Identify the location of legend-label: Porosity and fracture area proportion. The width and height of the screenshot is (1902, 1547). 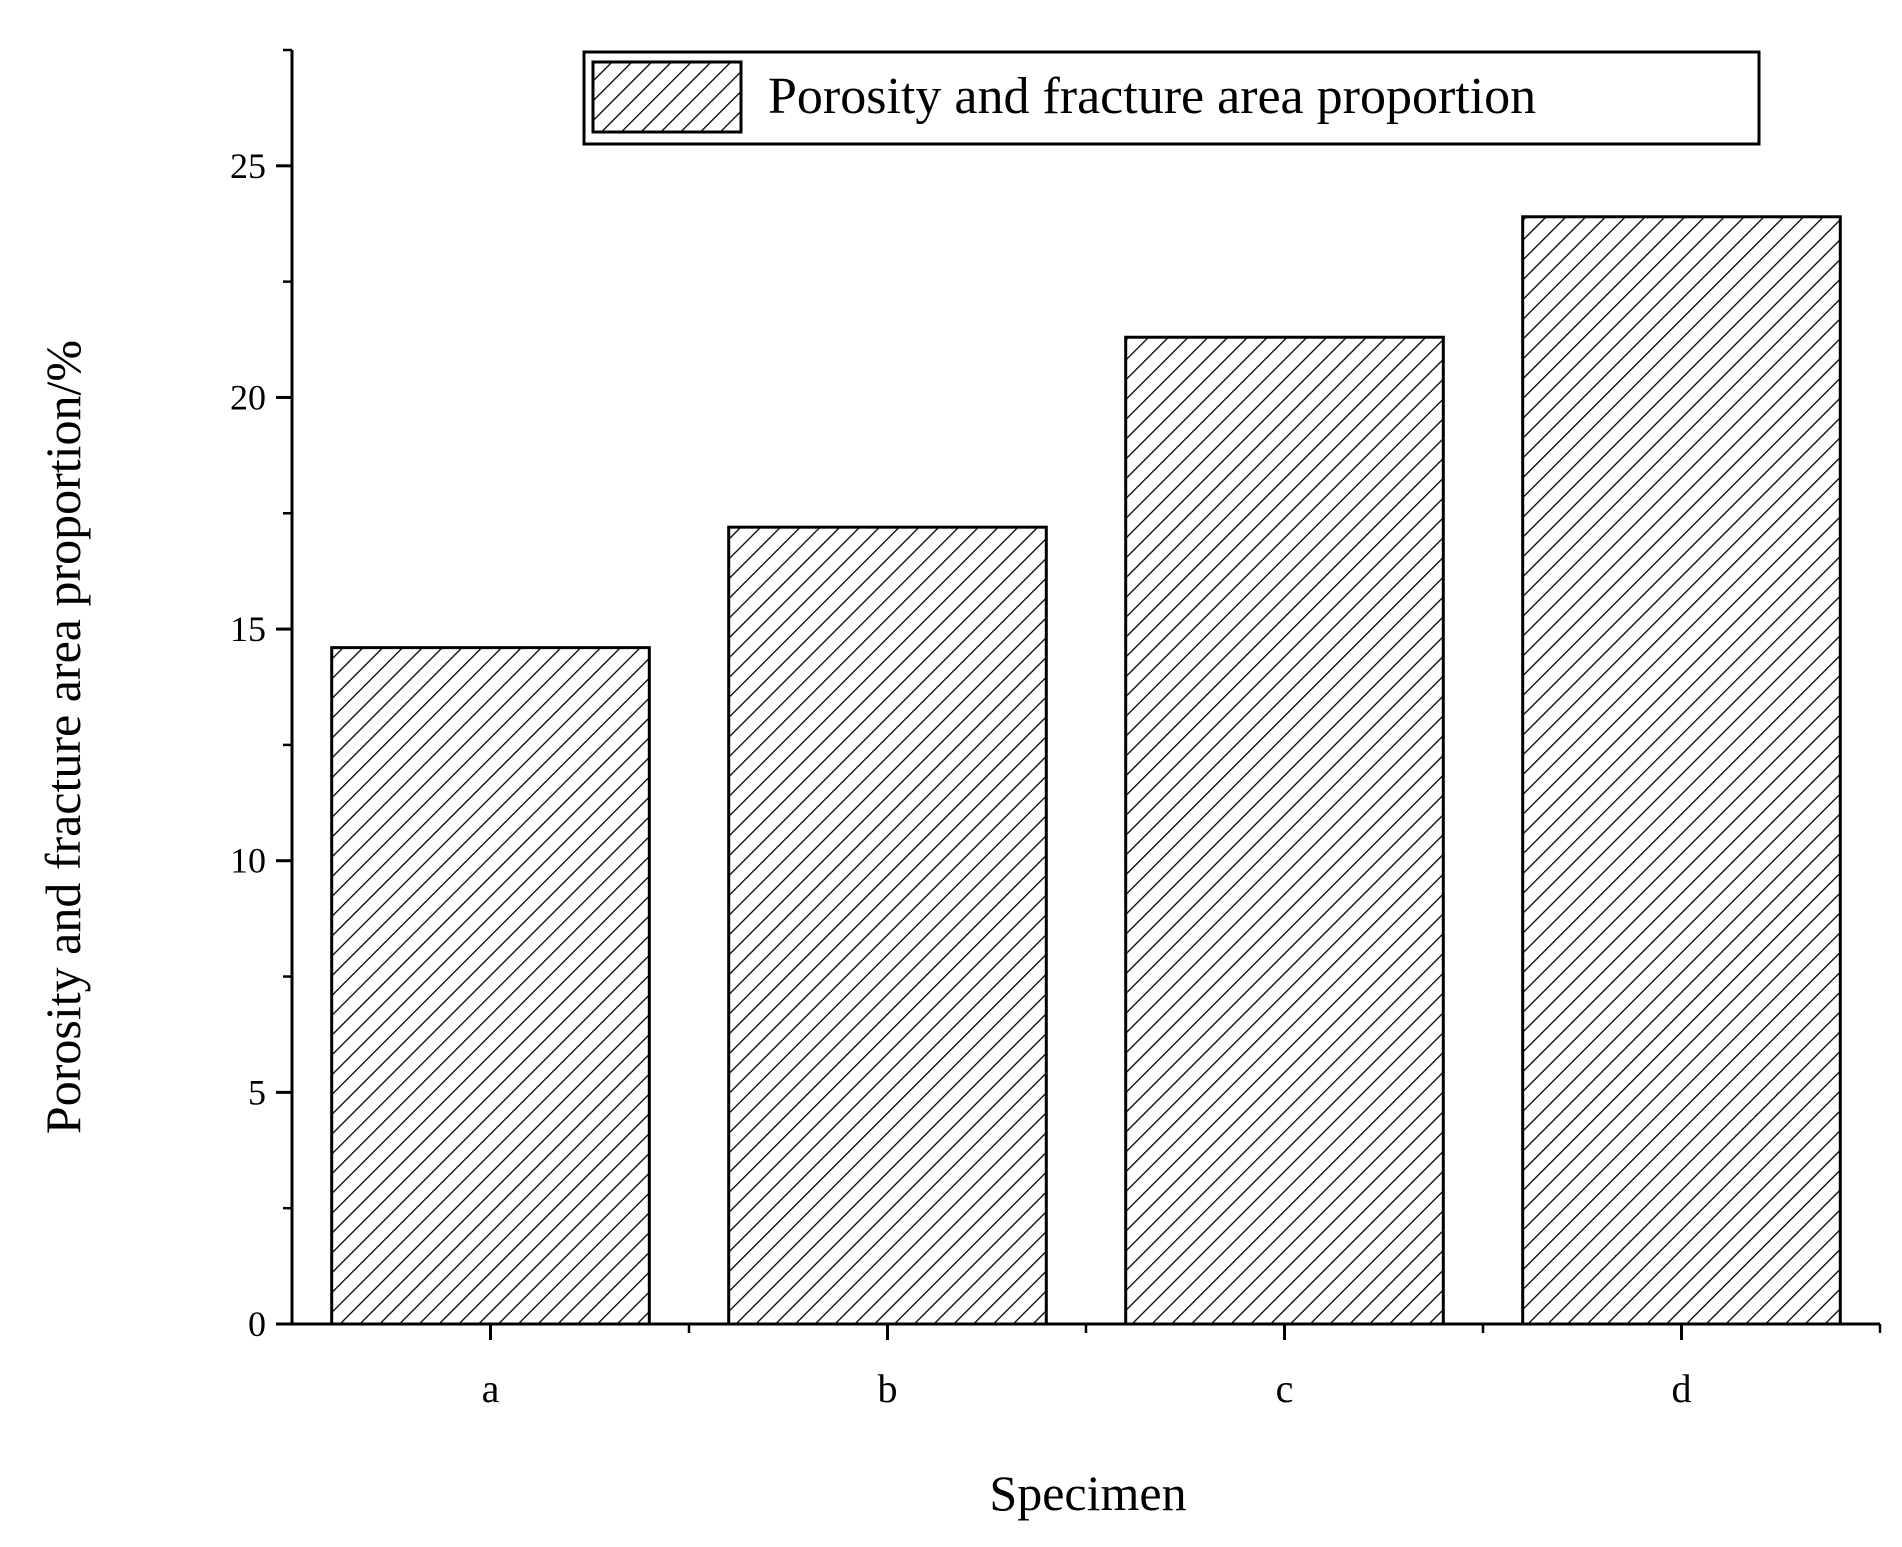
(1152, 96).